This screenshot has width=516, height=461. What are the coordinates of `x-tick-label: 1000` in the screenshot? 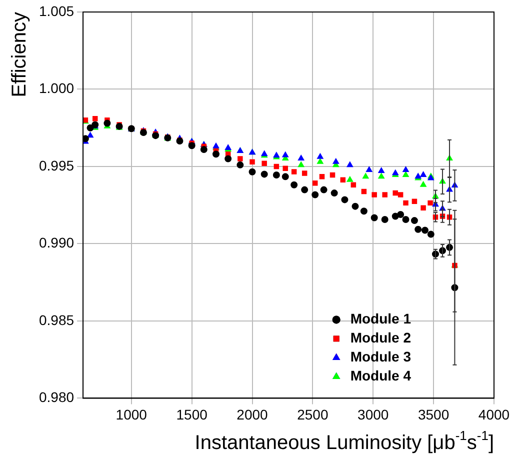 It's located at (132, 414).